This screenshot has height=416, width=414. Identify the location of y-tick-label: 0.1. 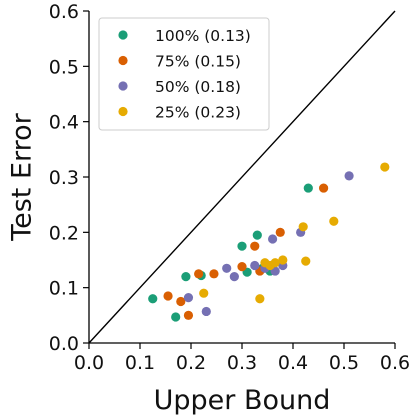
(64, 289).